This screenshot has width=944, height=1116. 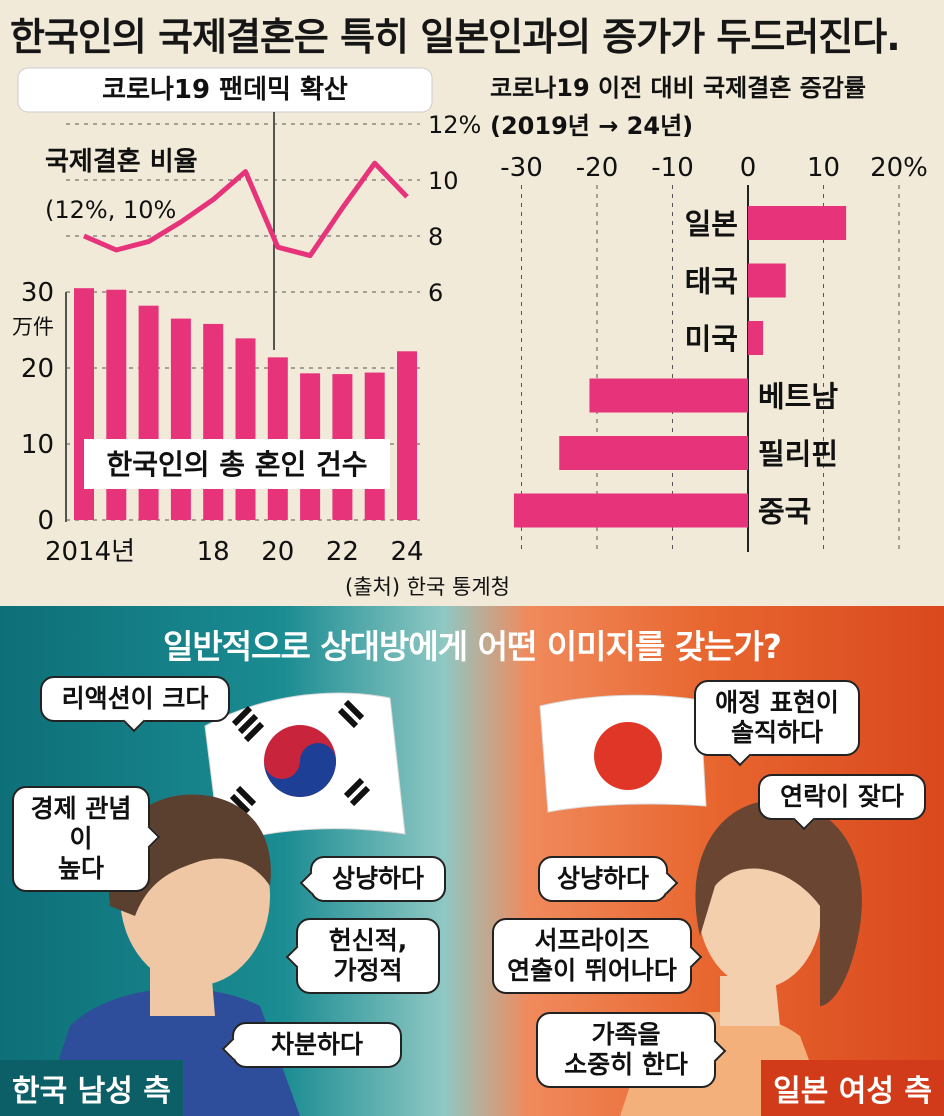 What do you see at coordinates (427, 587) in the screenshot?
I see `source-note: (출처) 한국 통계청` at bounding box center [427, 587].